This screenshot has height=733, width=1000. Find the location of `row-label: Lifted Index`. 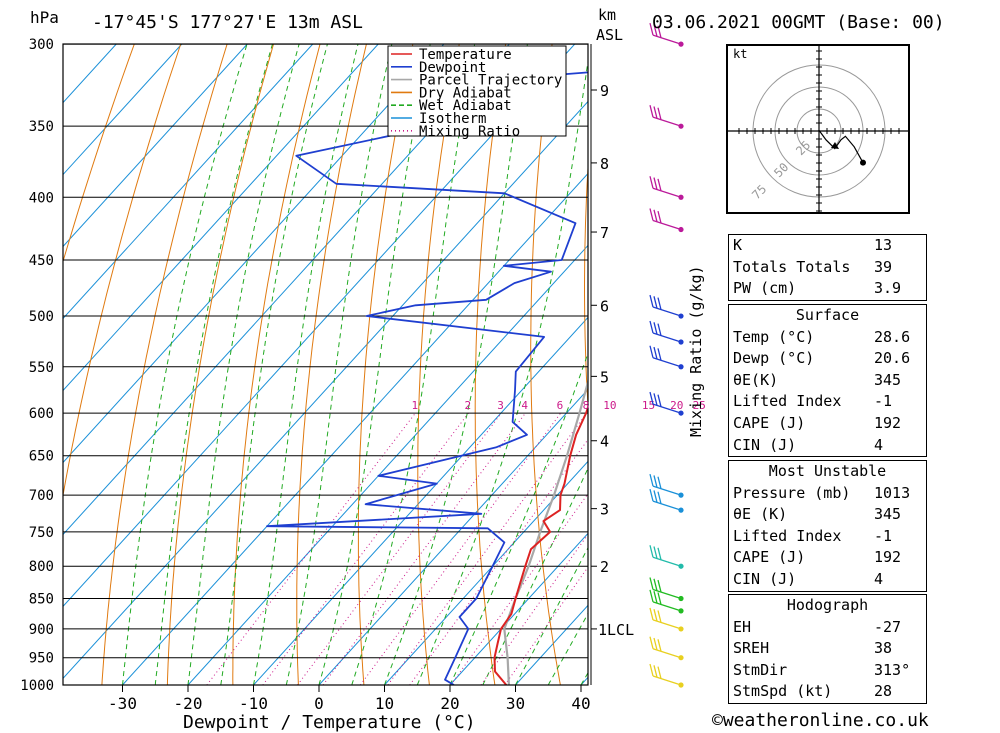

row-label: Lifted Index is located at coordinates (787, 535).